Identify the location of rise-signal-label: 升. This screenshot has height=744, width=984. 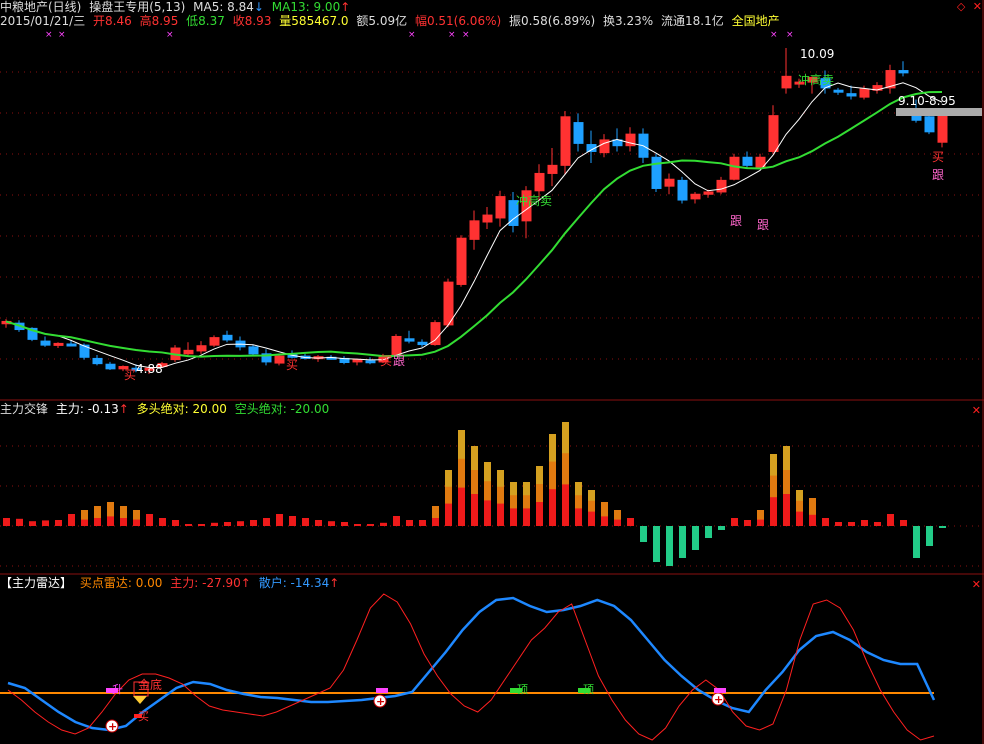
(117, 689).